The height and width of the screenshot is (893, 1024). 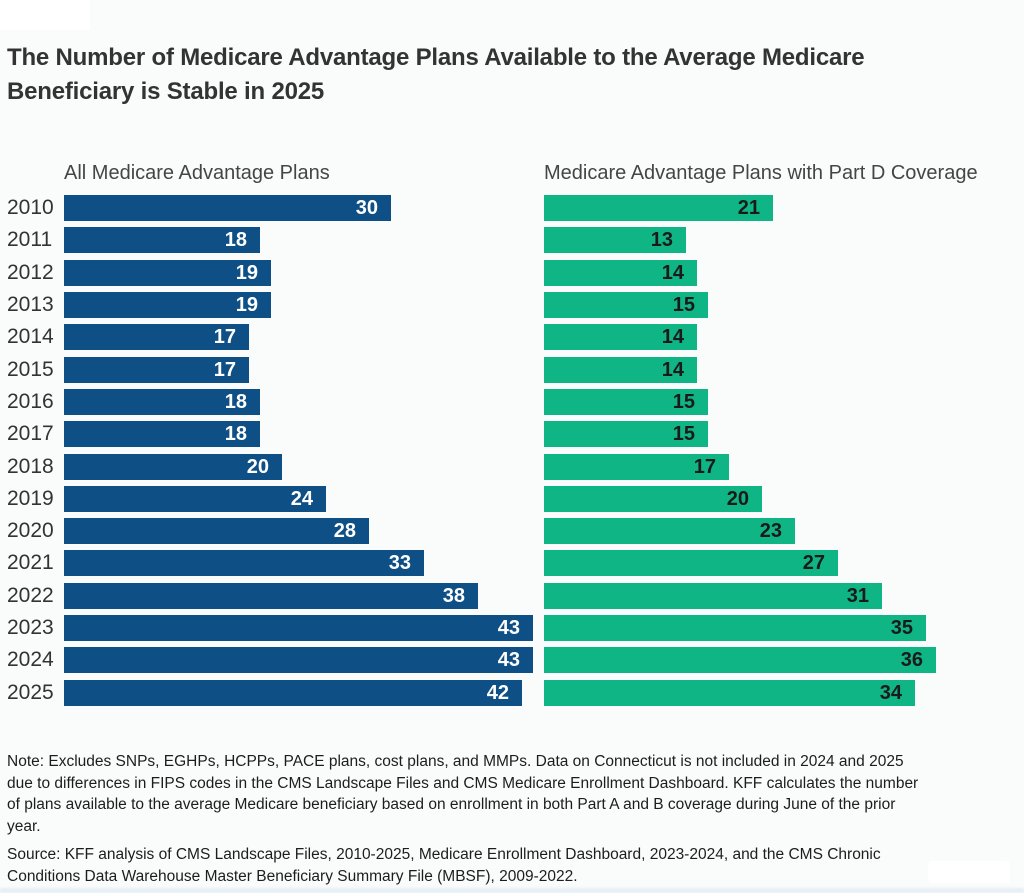 I want to click on chart-row: 2023 43 35, so click(x=492, y=628).